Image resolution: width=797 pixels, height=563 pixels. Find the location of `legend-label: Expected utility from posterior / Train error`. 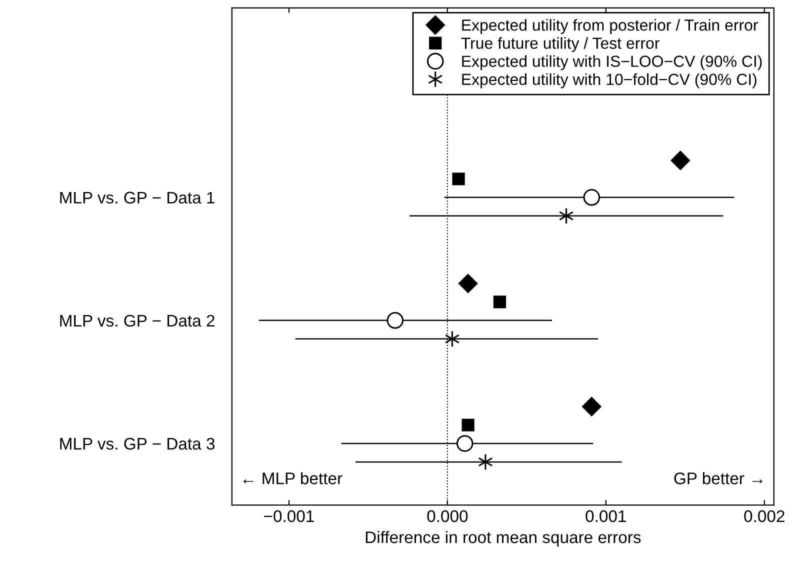

legend-label: Expected utility from posterior / Train error is located at coordinates (610, 26).